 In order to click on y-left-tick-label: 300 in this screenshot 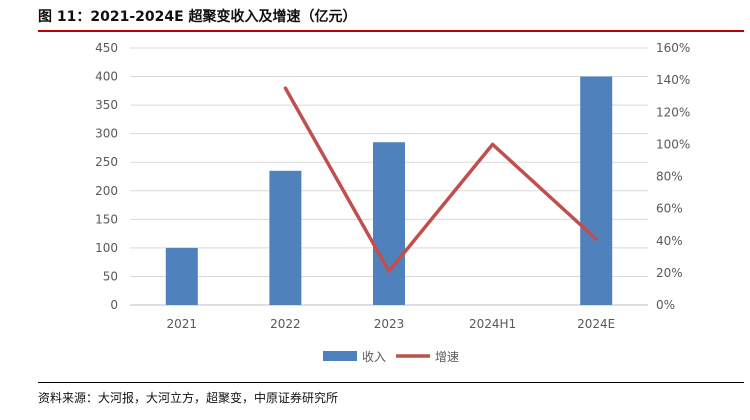, I will do `click(106, 134)`.